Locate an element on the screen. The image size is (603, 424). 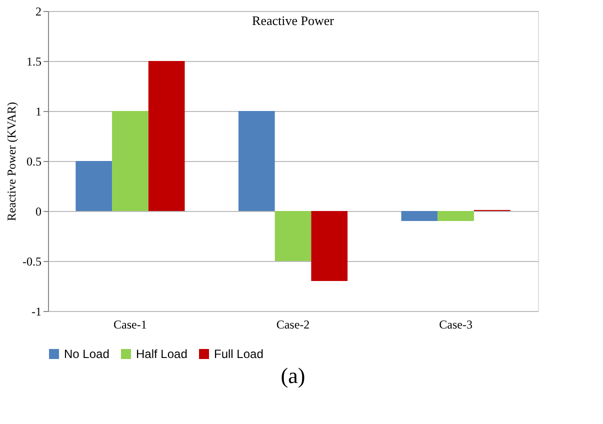
text: (a) is located at coordinates (293, 375).